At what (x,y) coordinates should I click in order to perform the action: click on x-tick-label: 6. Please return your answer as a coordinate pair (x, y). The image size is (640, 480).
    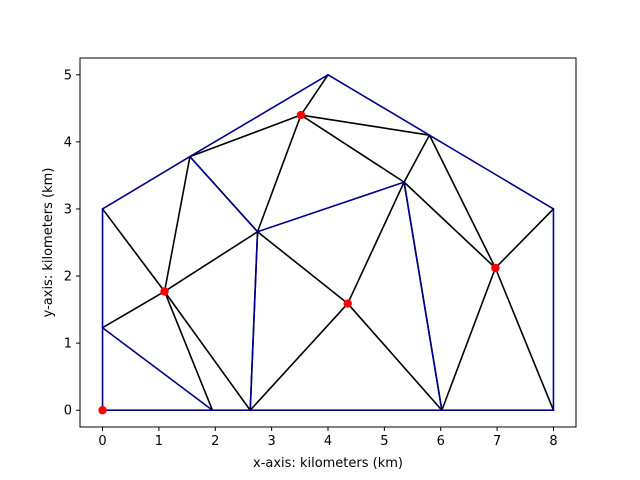
    Looking at the image, I should click on (441, 441).